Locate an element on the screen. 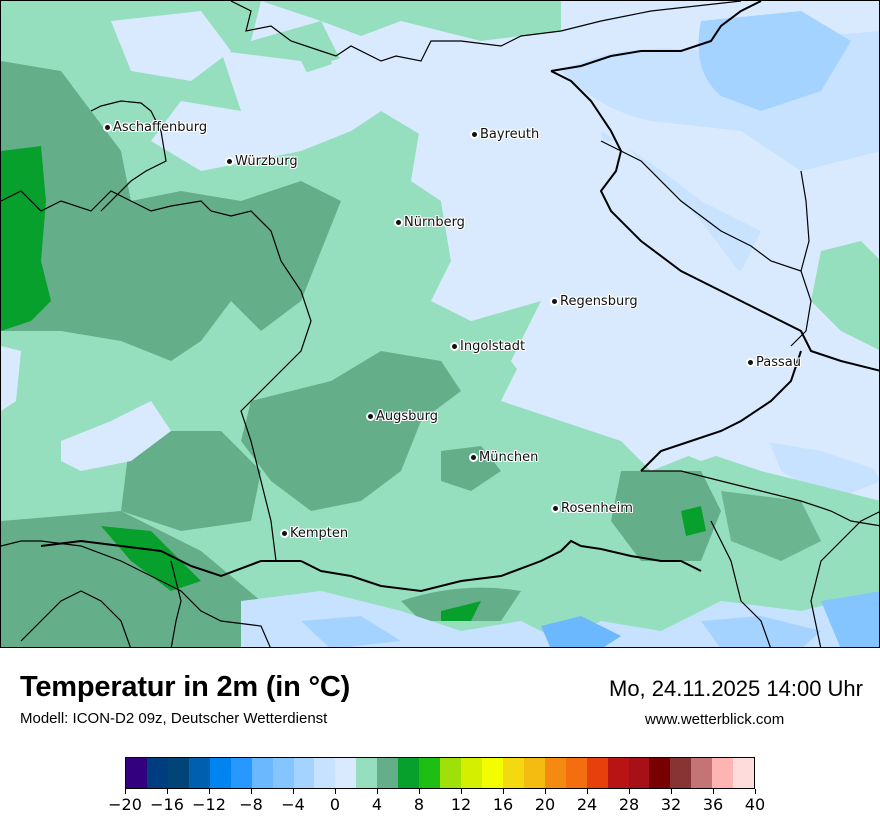 The image size is (880, 830). colorbar-tick-label: 4 is located at coordinates (377, 804).